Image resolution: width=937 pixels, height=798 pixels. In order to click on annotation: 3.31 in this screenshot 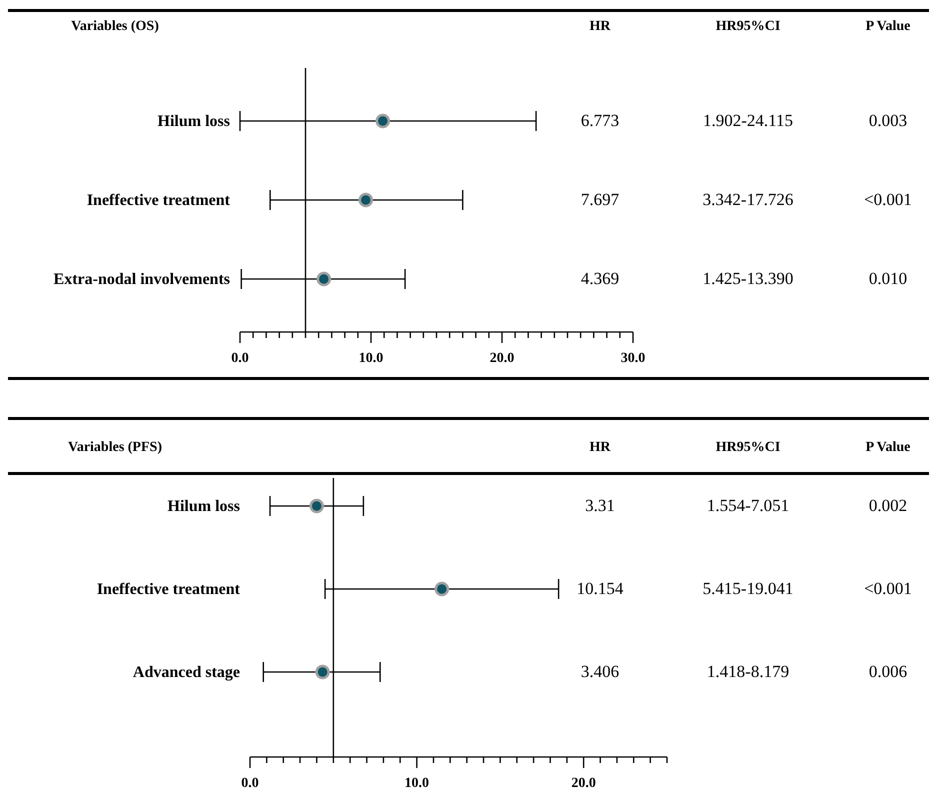, I will do `click(600, 506)`.